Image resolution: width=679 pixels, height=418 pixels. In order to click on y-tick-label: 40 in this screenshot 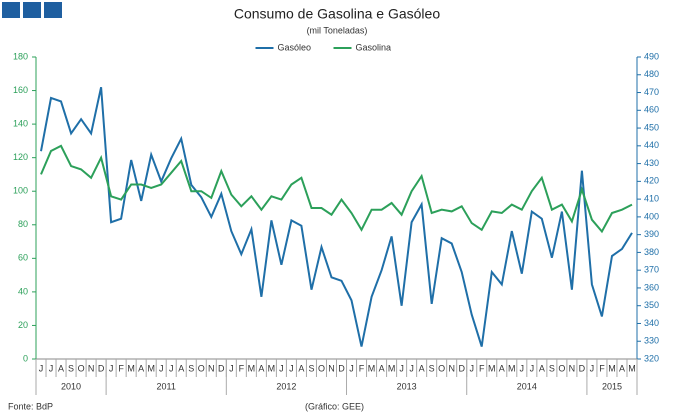, I will do `click(23, 291)`.